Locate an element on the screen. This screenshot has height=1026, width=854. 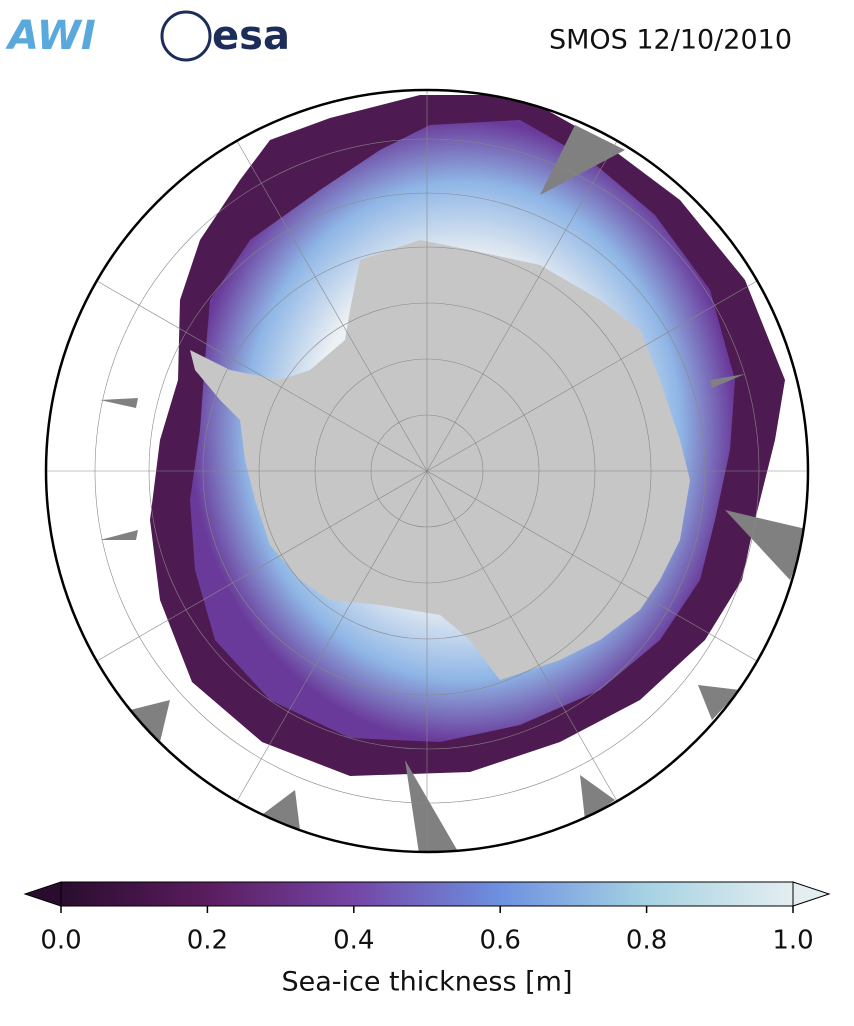
colorbar-tick-label: 0.0 is located at coordinates (60, 941).